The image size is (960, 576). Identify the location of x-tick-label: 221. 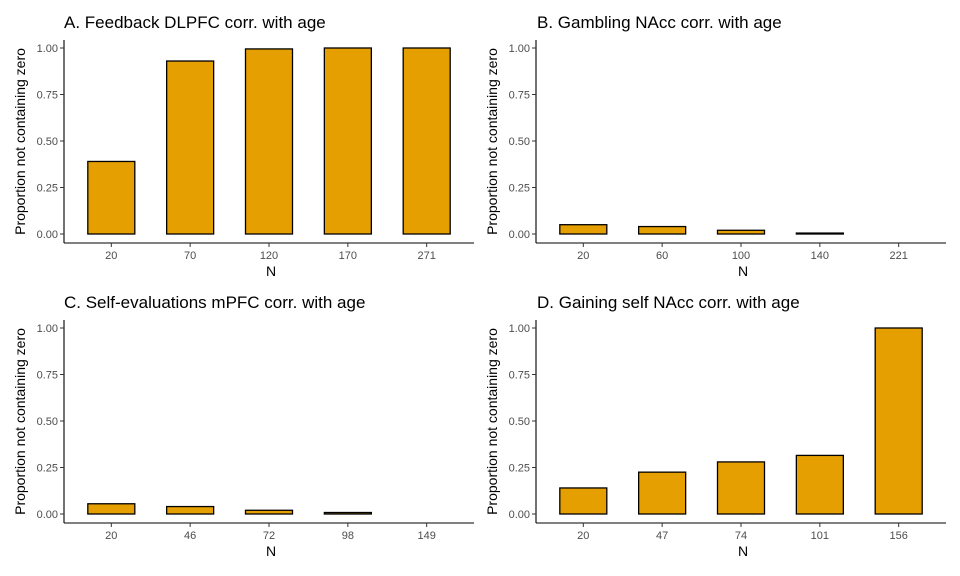
(899, 256).